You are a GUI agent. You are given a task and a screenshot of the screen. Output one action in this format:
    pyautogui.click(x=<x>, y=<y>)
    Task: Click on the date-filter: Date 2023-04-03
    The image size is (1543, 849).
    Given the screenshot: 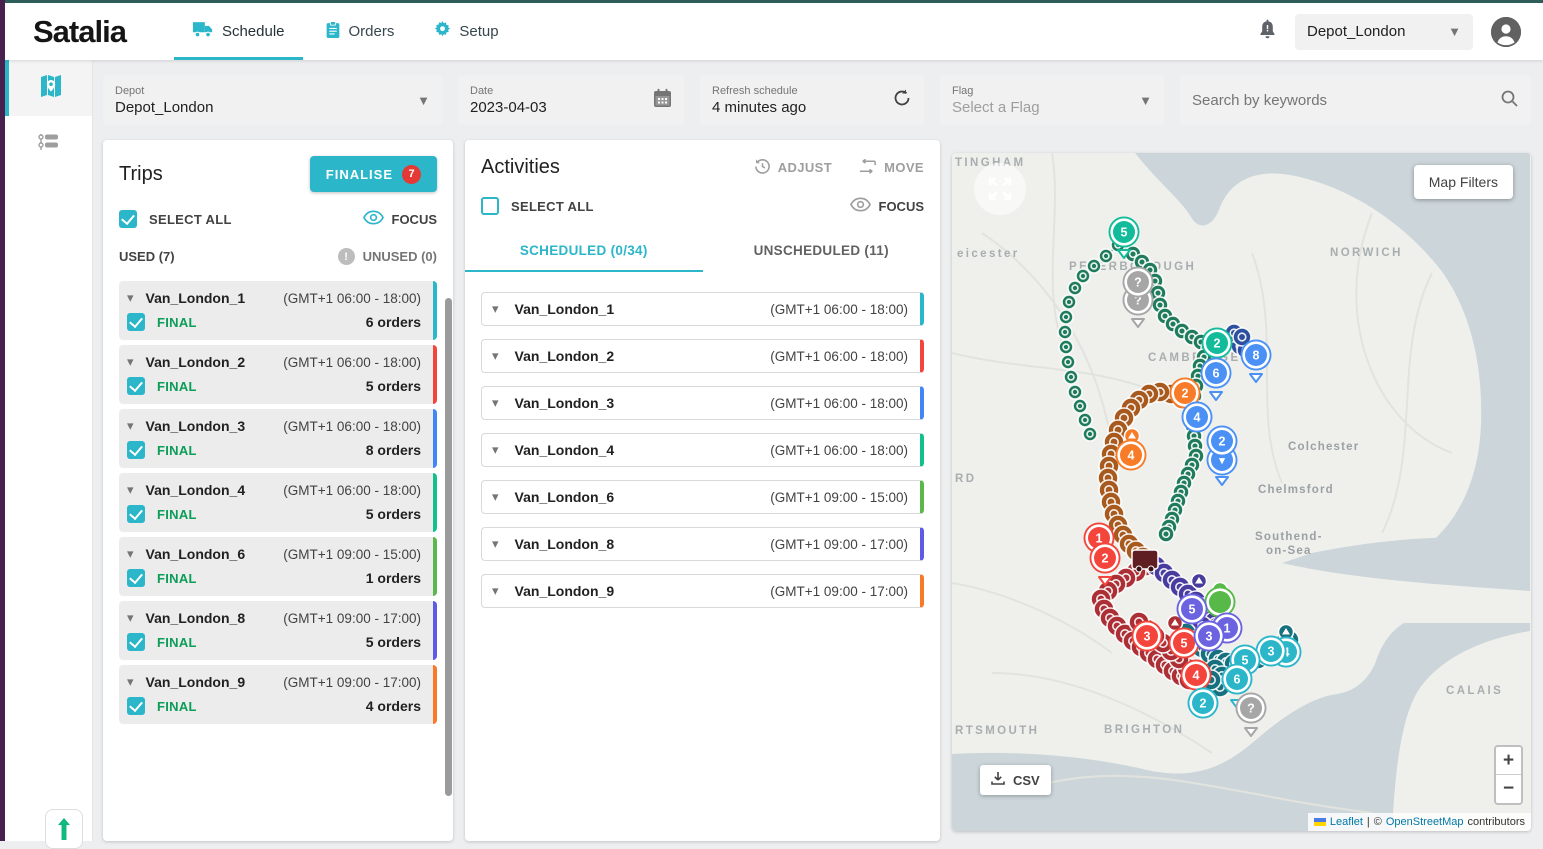 What is the action you would take?
    pyautogui.click(x=571, y=100)
    